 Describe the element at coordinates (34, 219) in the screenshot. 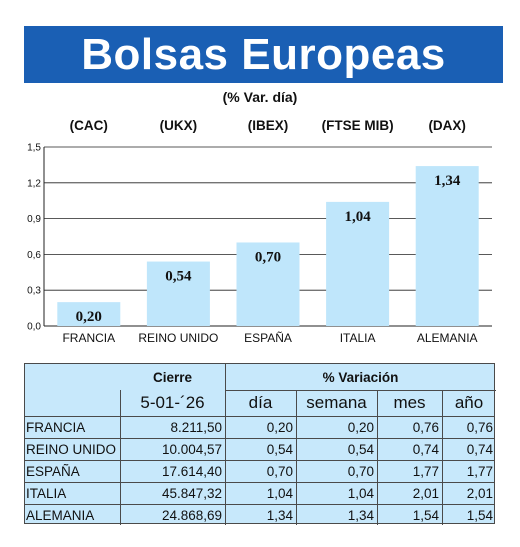

I see `y-tick-label: 0,9` at that location.